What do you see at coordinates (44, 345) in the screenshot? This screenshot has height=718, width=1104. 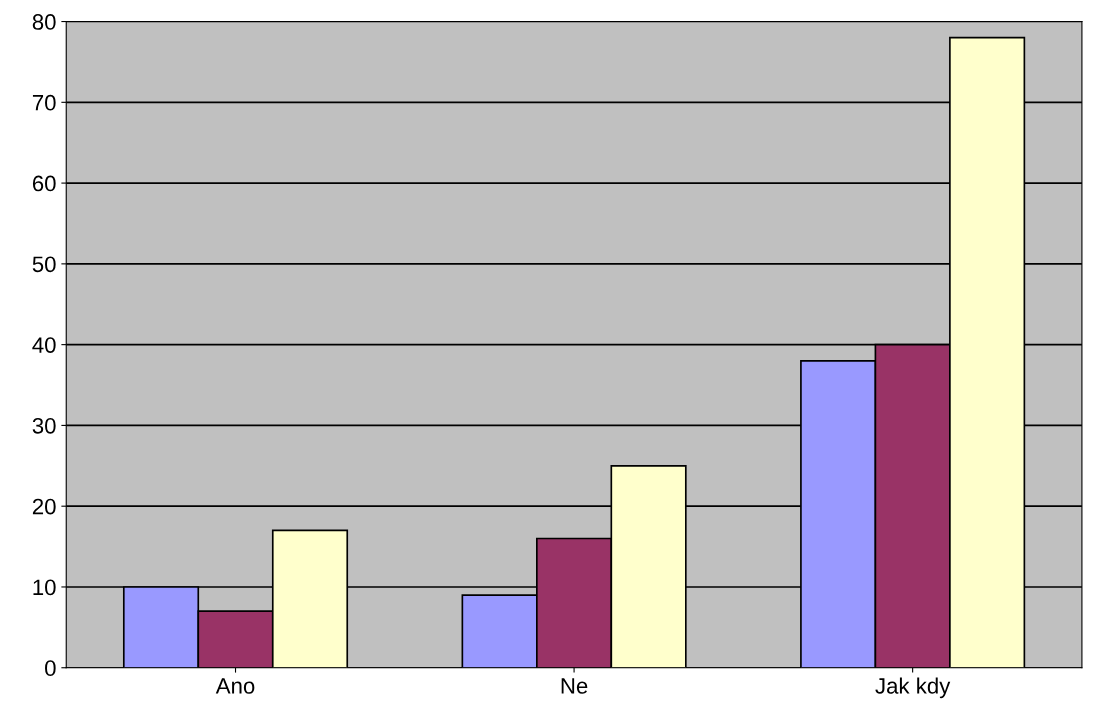 I see `y-tick-label: 40` at bounding box center [44, 345].